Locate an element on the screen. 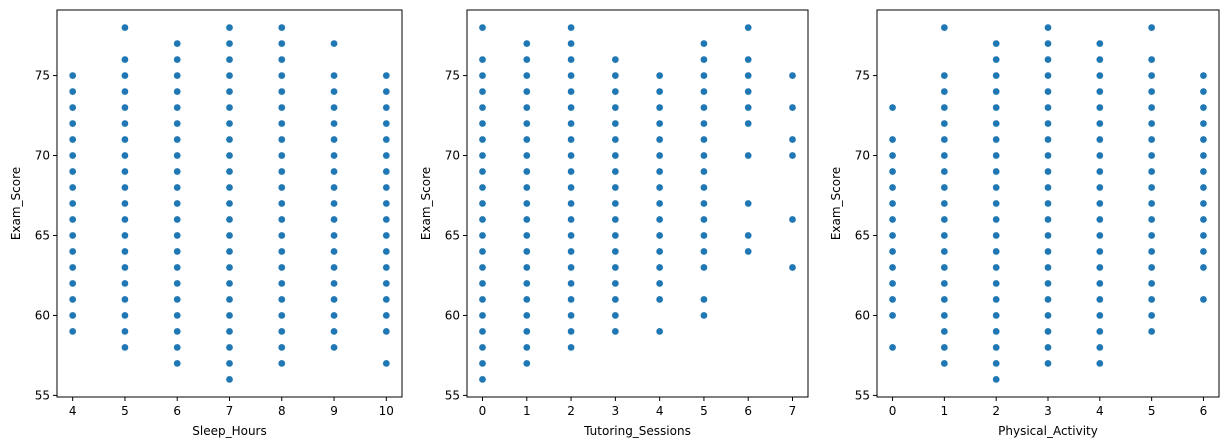  x-tick-label: 6 is located at coordinates (177, 411).